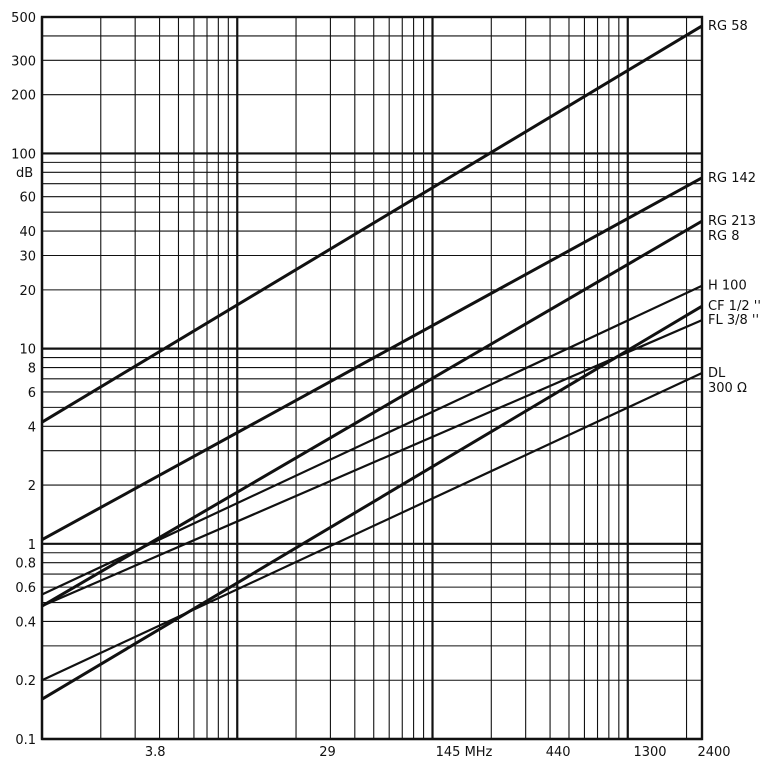 This screenshot has height=770, width=772. Describe the element at coordinates (155, 752) in the screenshot. I see `x-tick-label: 3.8` at that location.